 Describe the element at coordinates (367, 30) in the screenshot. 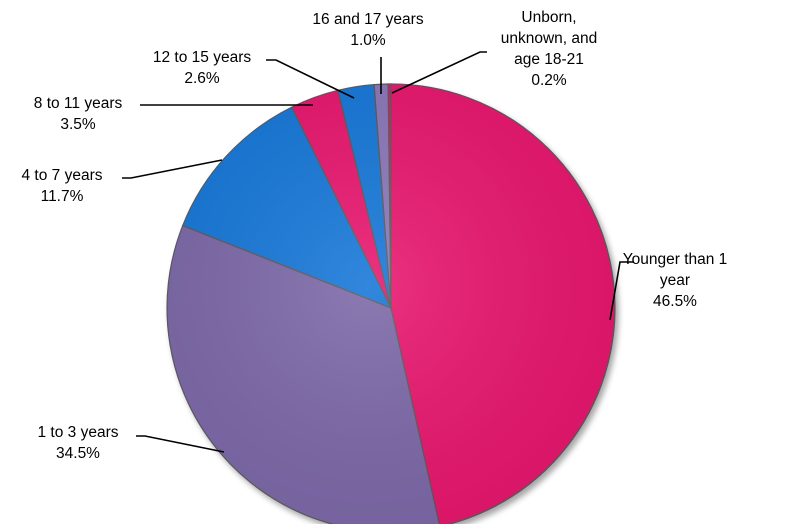

I see `slice-label: 16 and 17 years 1.0%` at that location.